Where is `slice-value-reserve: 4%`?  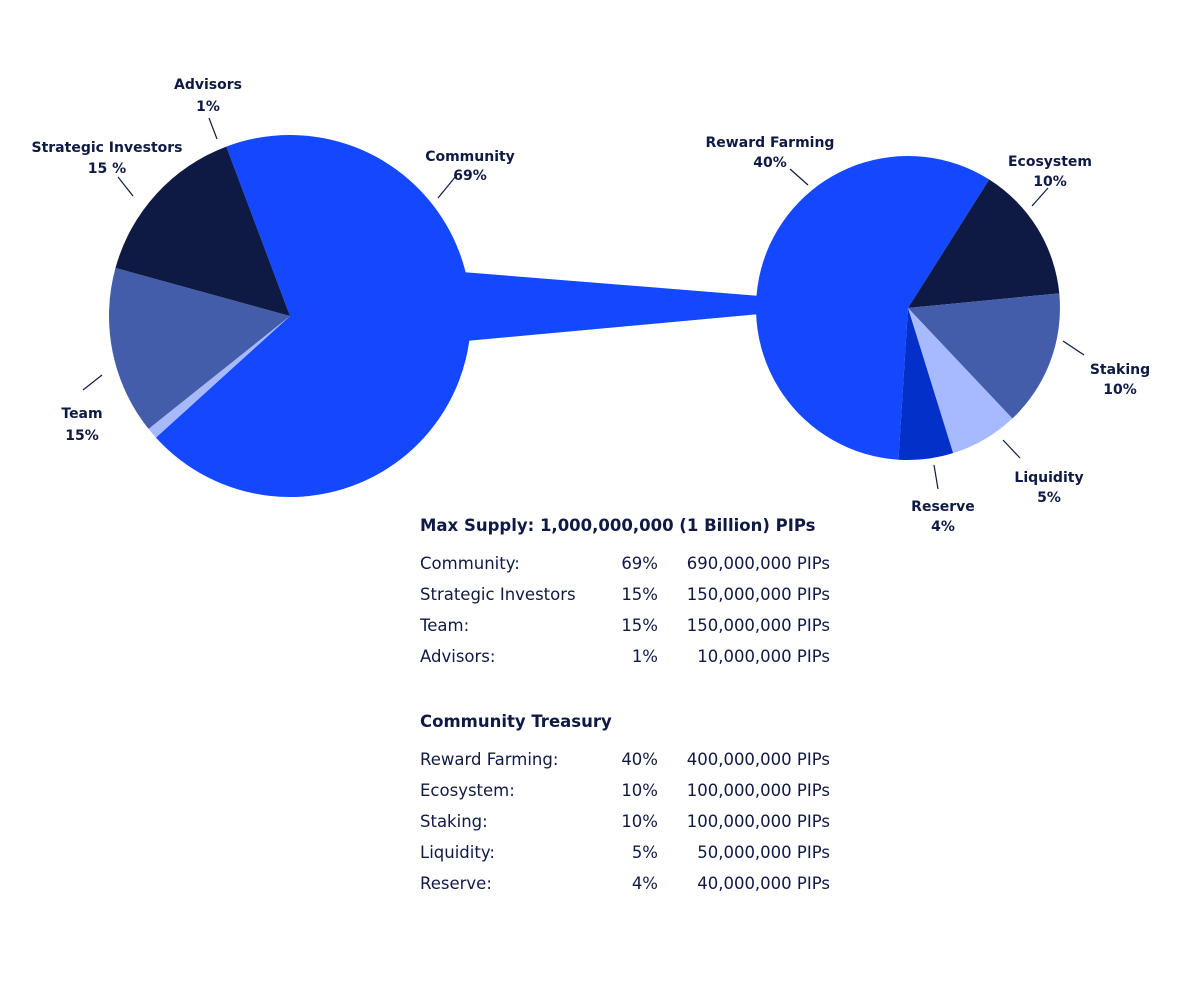
slice-value-reserve: 4% is located at coordinates (943, 527).